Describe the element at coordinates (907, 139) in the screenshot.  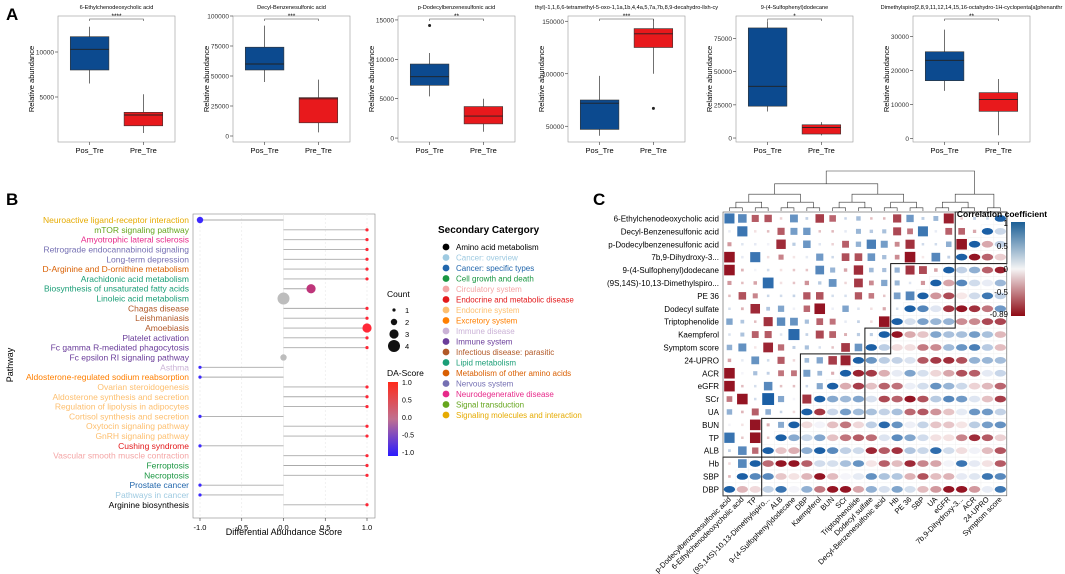
I see `boxplot-tick-label: 0` at that location.